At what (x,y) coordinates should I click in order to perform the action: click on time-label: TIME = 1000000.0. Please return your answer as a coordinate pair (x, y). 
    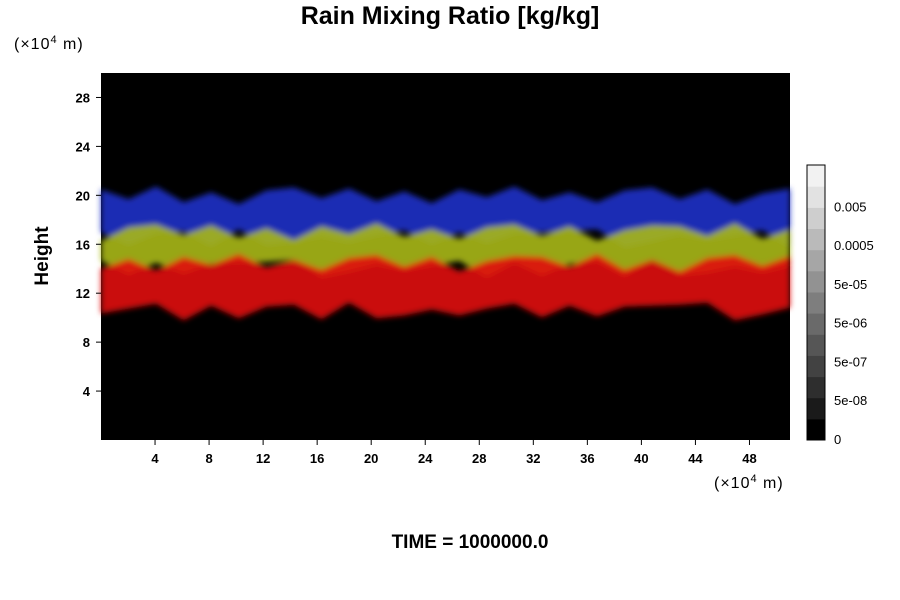
    Looking at the image, I should click on (470, 542).